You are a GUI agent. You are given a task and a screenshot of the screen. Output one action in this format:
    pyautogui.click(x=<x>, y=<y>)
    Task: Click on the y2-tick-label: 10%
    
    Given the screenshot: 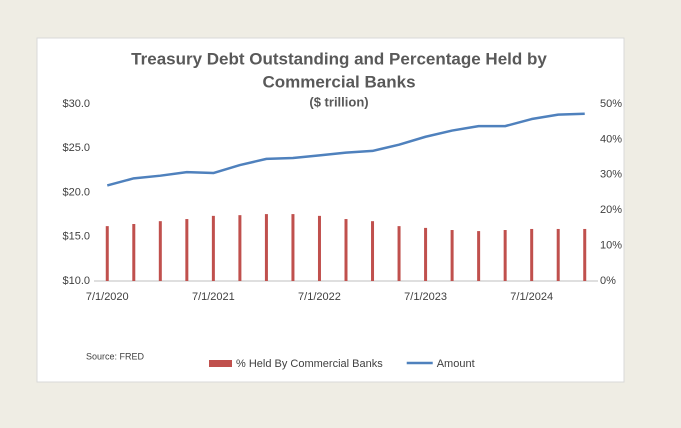 What is the action you would take?
    pyautogui.click(x=611, y=246)
    